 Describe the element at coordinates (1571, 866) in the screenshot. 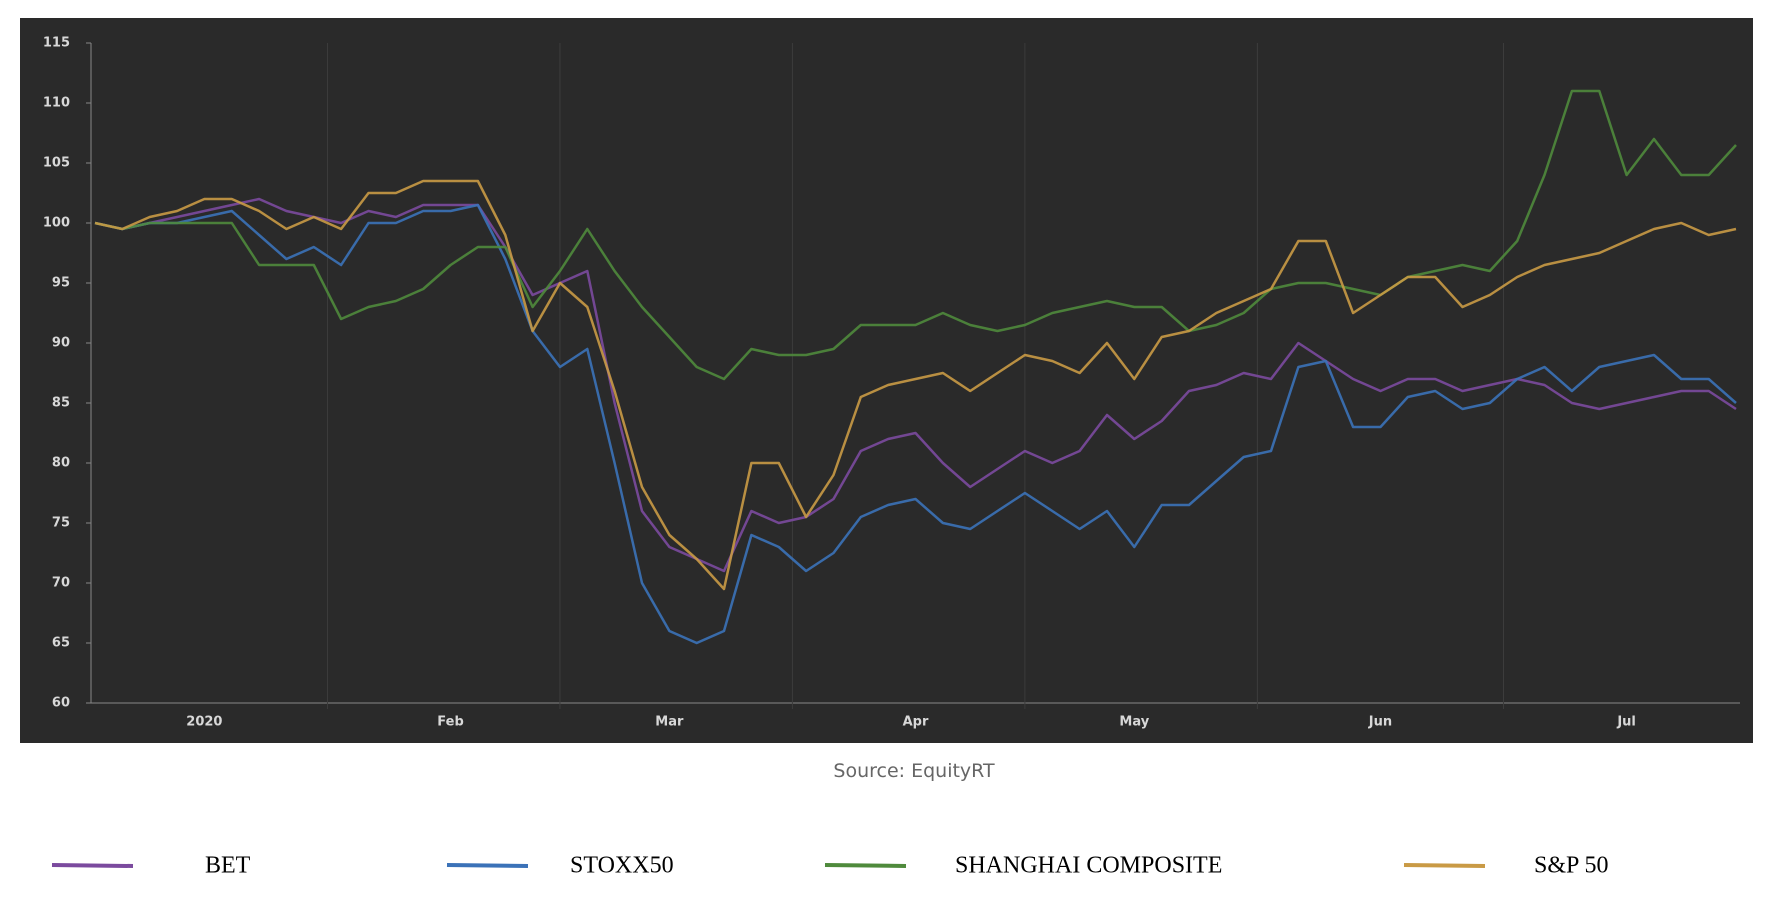

I see `legend-label: S&P 50` at that location.